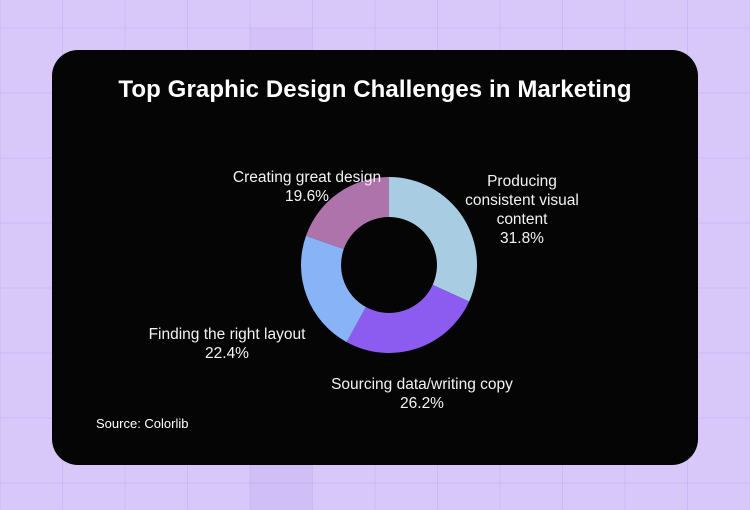 The height and width of the screenshot is (510, 750). What do you see at coordinates (422, 384) in the screenshot?
I see `slice-label-text: Sourcing data/writing copy` at bounding box center [422, 384].